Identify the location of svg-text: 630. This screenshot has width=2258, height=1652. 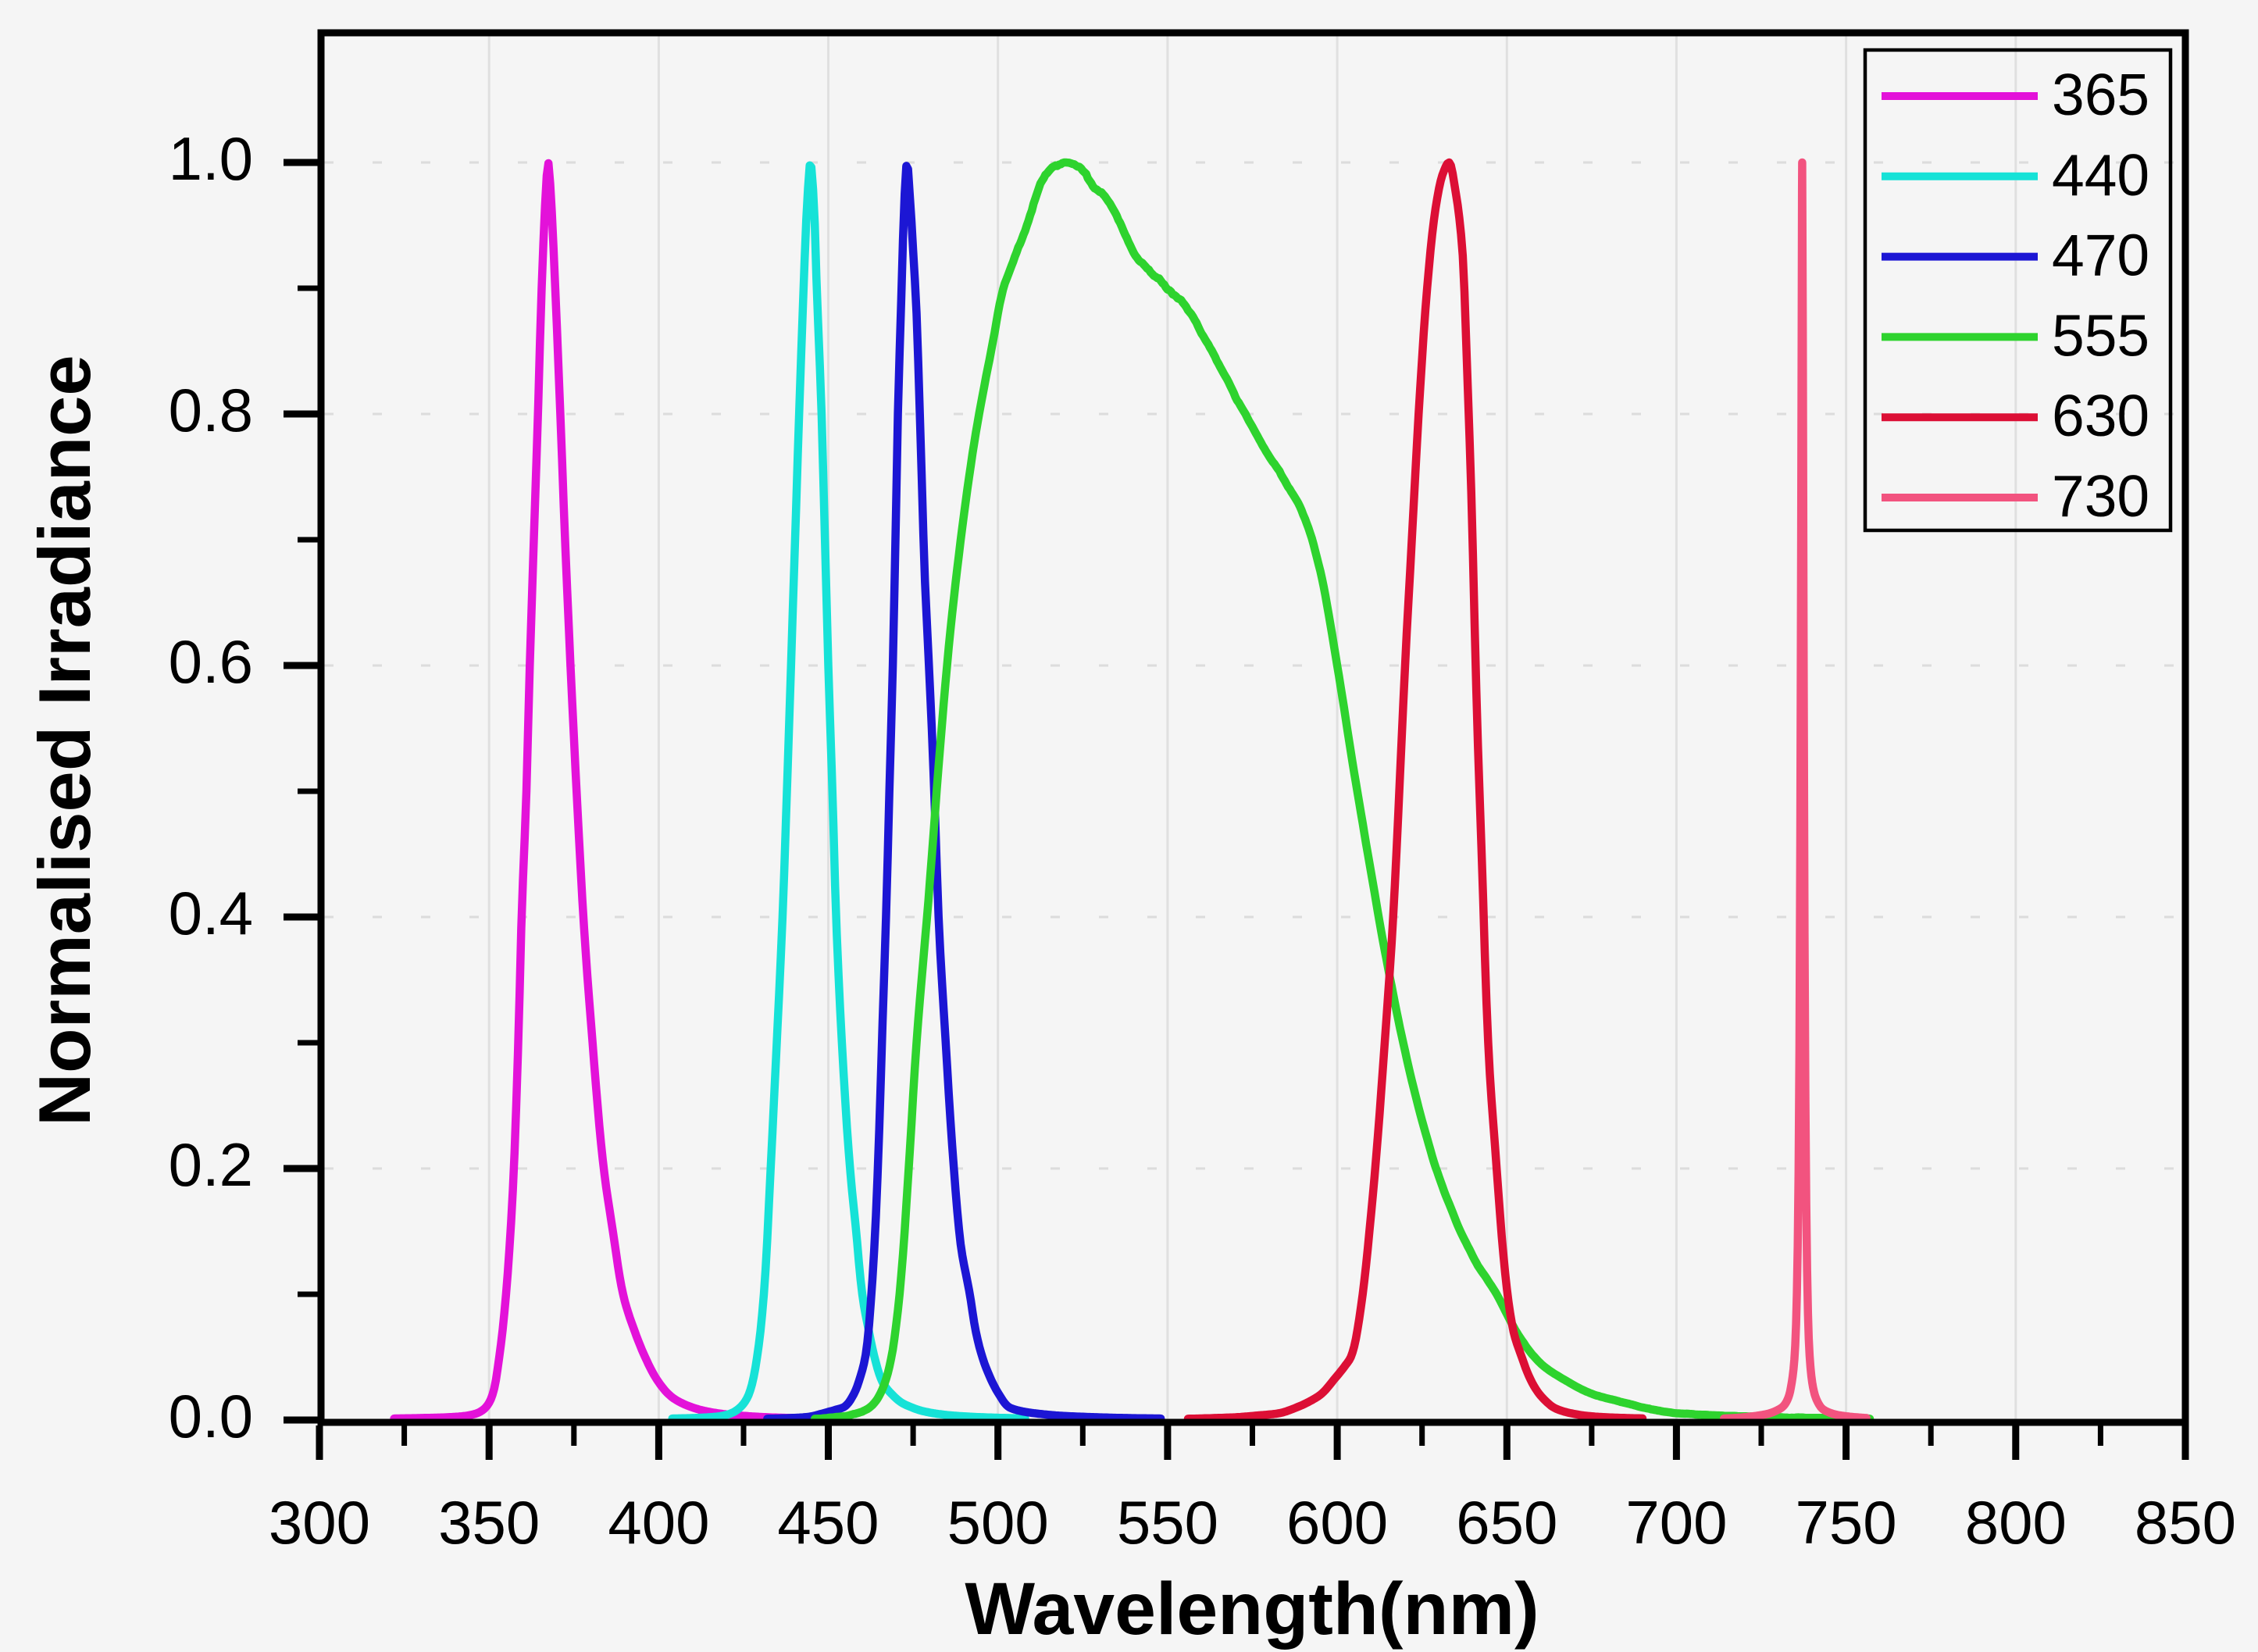
(2100, 416).